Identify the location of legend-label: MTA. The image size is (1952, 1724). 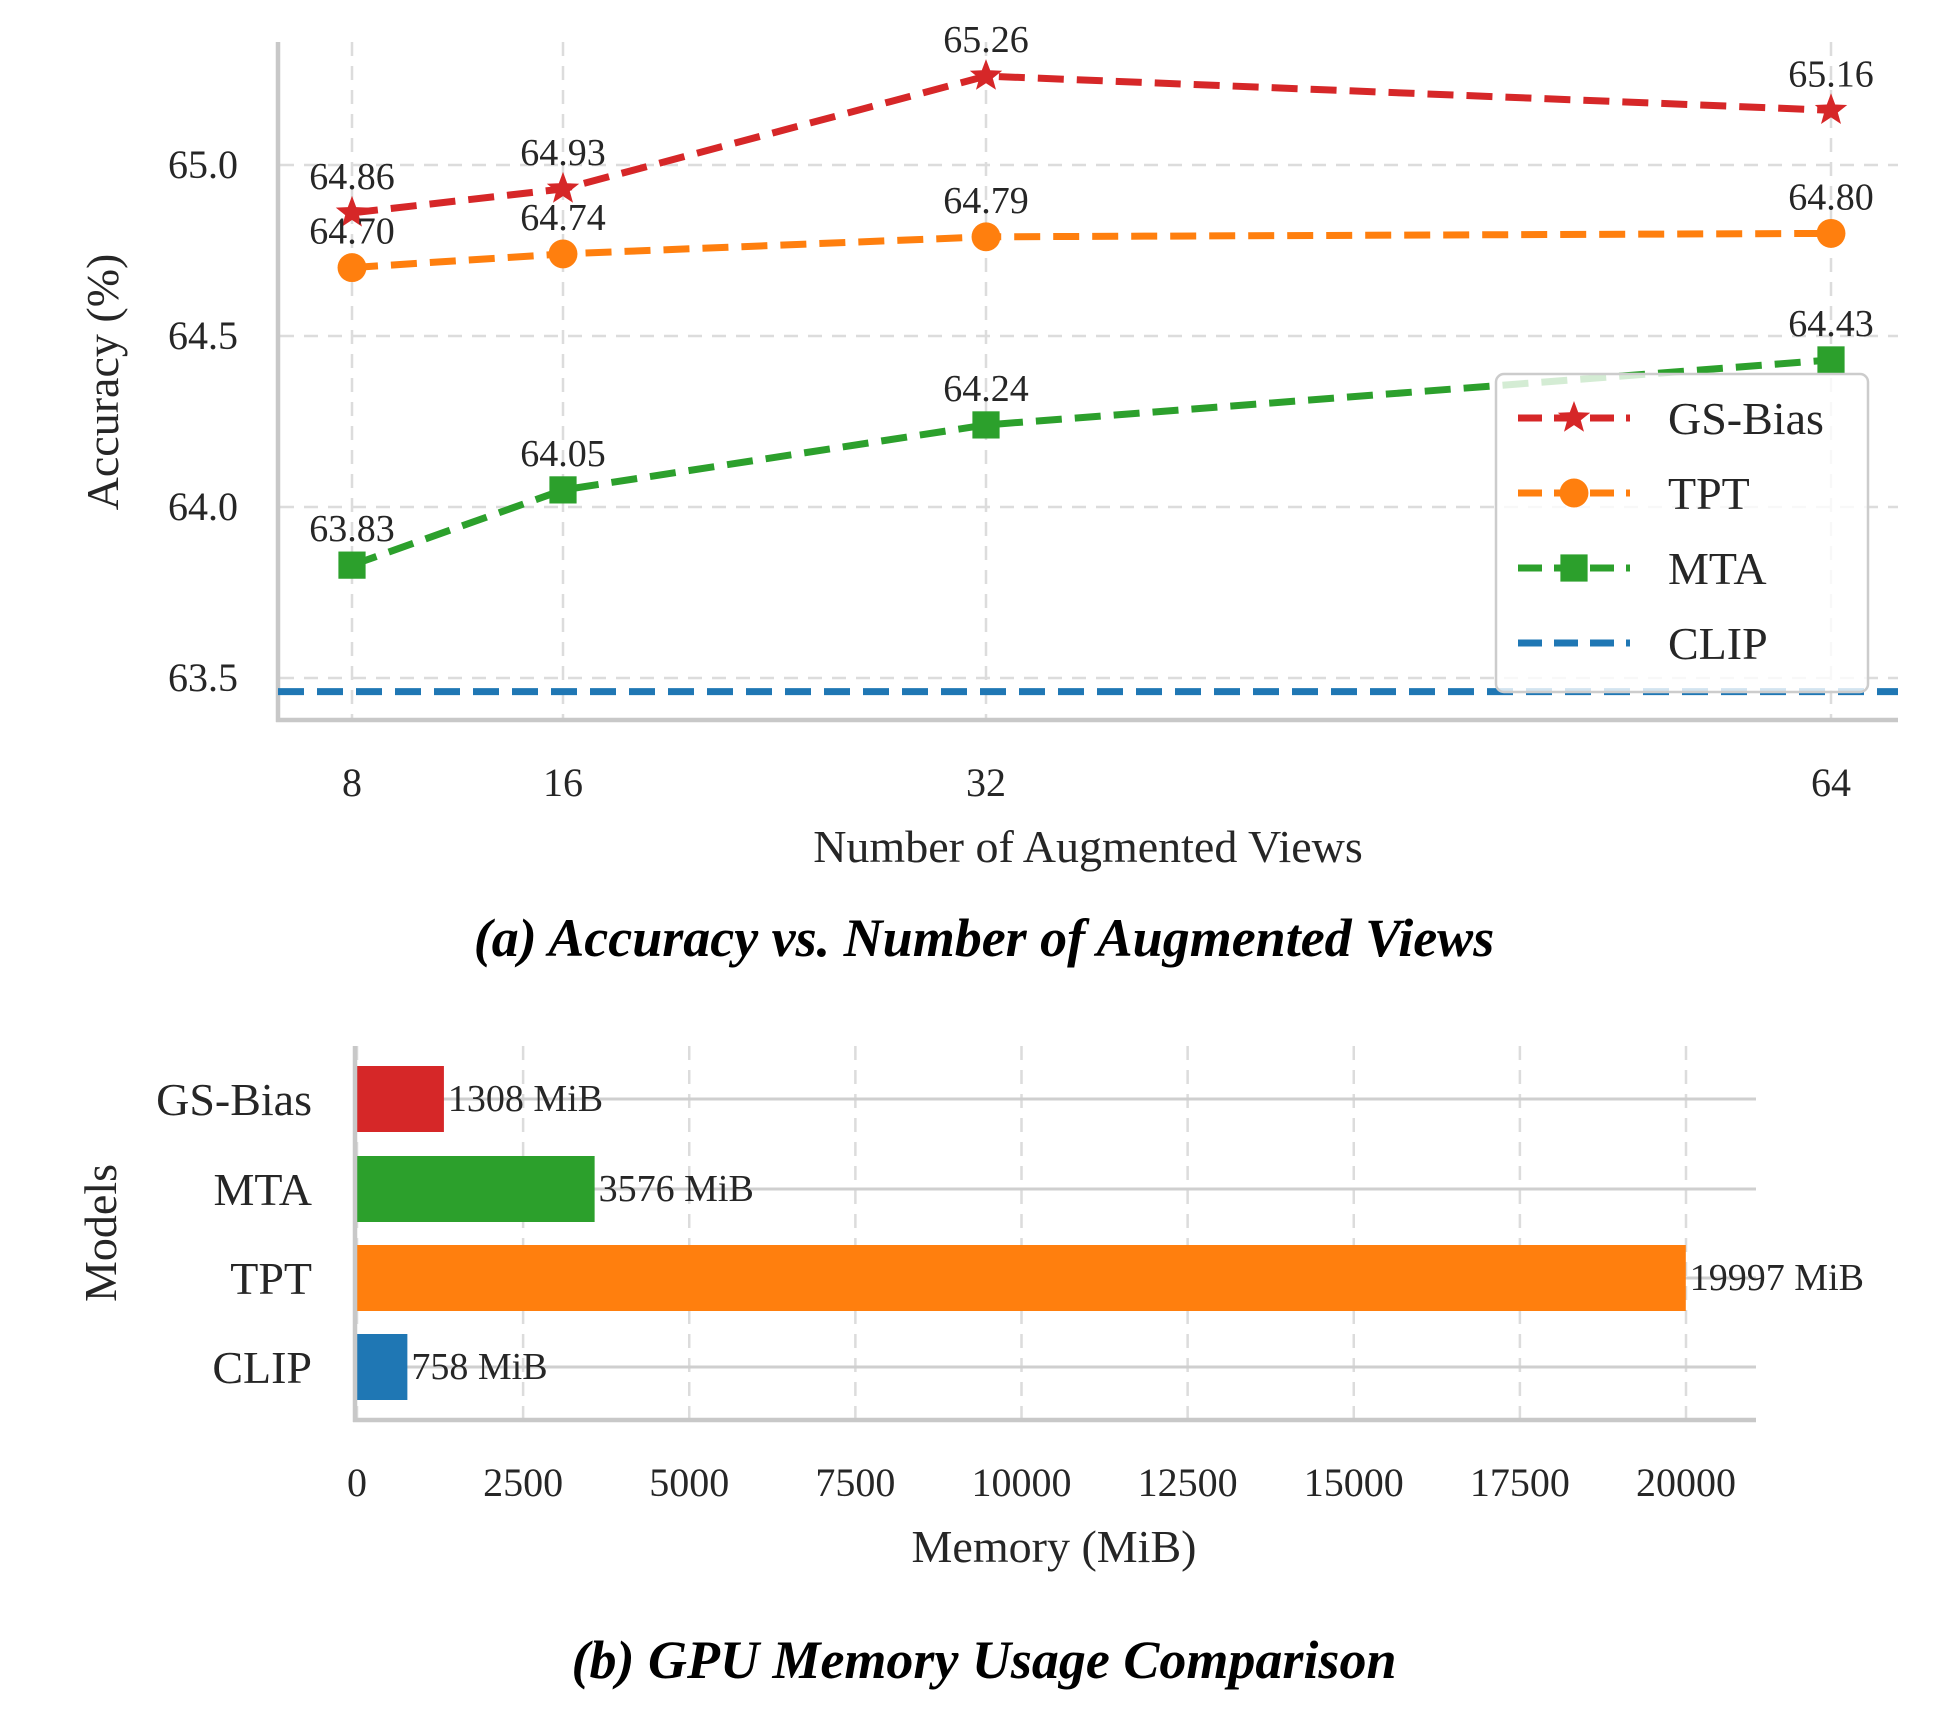
(1717, 568).